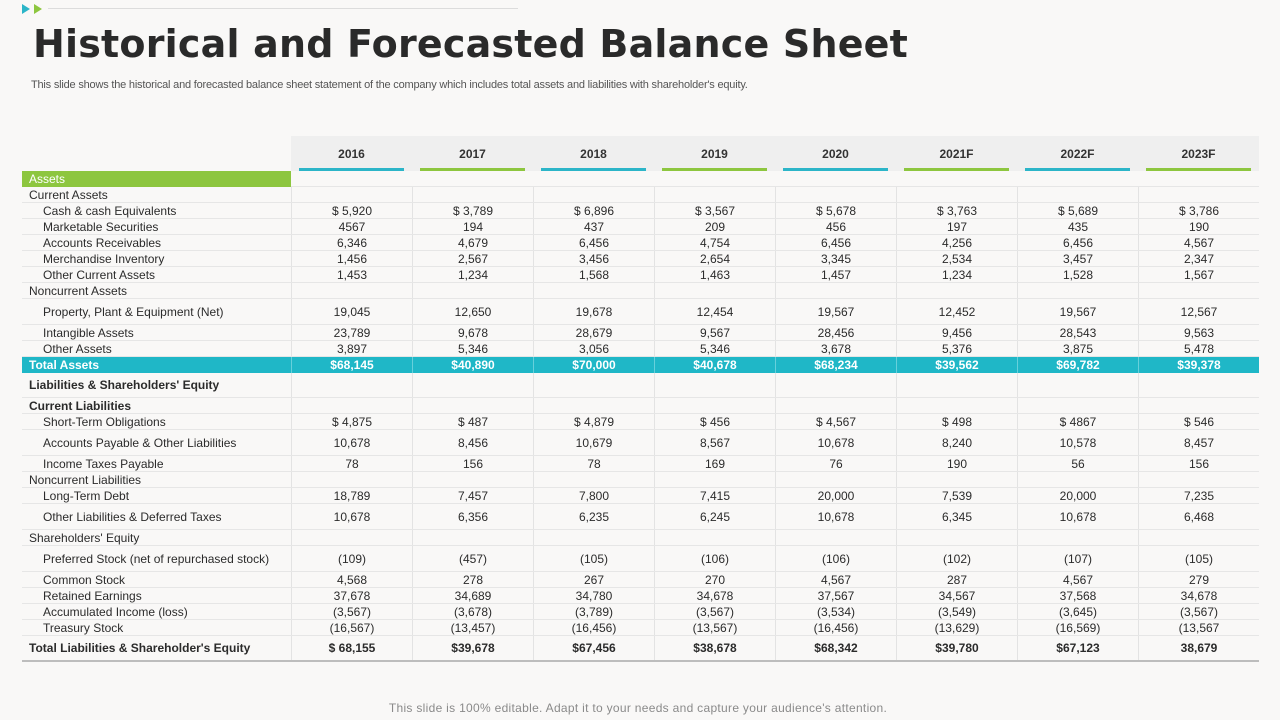 This screenshot has height=720, width=1280. I want to click on value-cell: (106), so click(714, 558).